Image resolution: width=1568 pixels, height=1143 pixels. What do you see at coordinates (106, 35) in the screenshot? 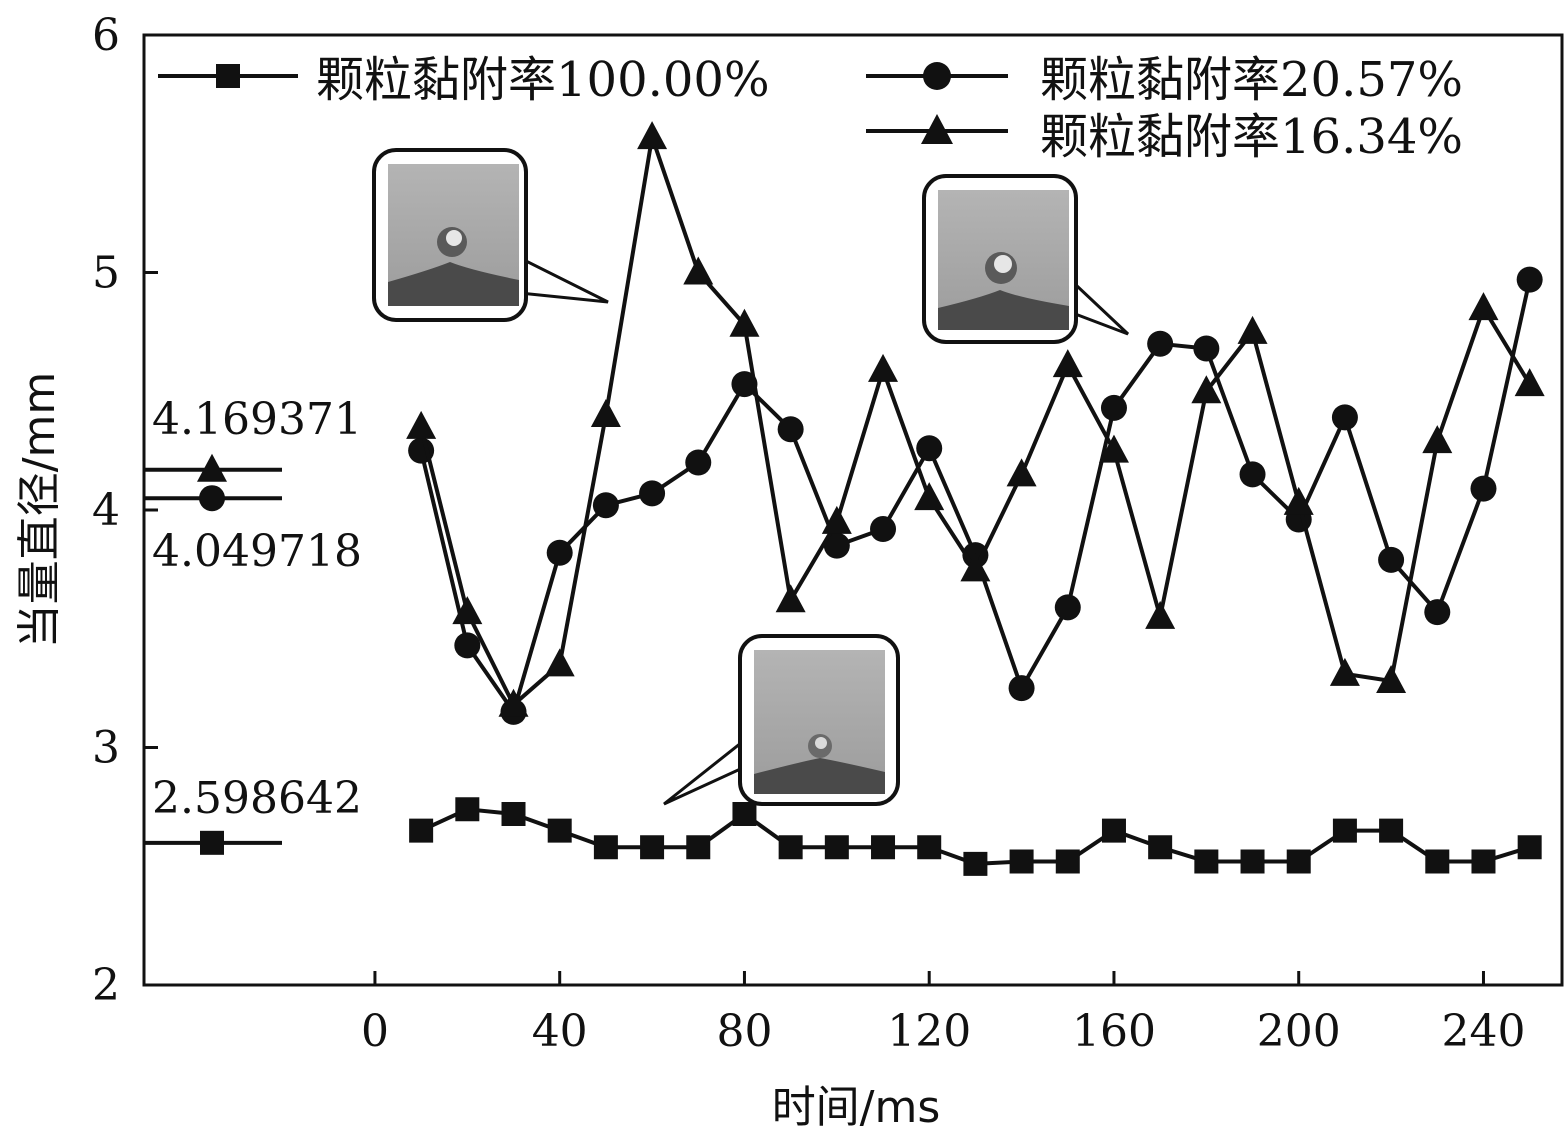
I see `y-tick-label: 6` at bounding box center [106, 35].